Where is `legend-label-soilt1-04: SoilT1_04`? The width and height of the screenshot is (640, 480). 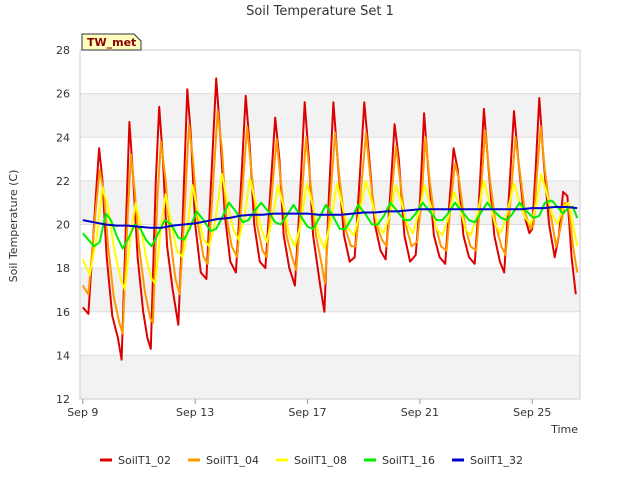 legend-label-soilt1-04: SoilT1_04 is located at coordinates (232, 460).